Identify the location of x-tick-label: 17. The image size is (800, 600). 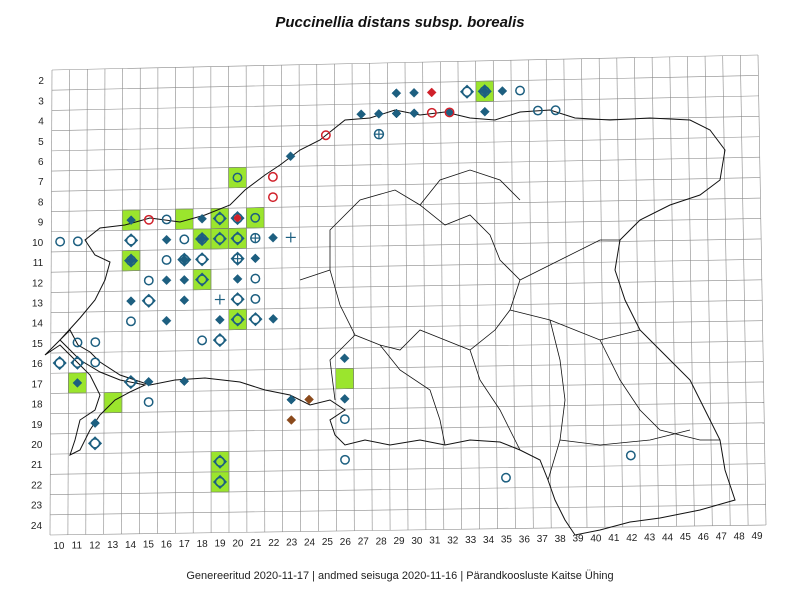
(185, 544).